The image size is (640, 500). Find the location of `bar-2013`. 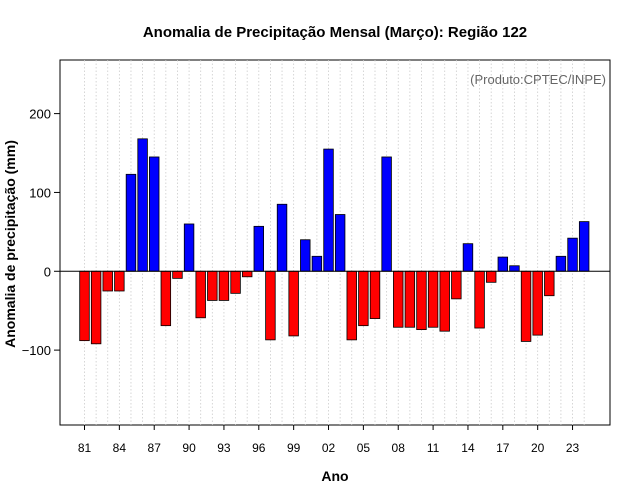

bar-2013 is located at coordinates (456, 285).